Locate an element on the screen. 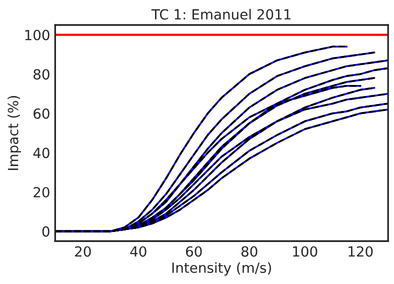 This screenshot has width=394, height=284. y-axis-title: Impact (%) is located at coordinates (15, 133).